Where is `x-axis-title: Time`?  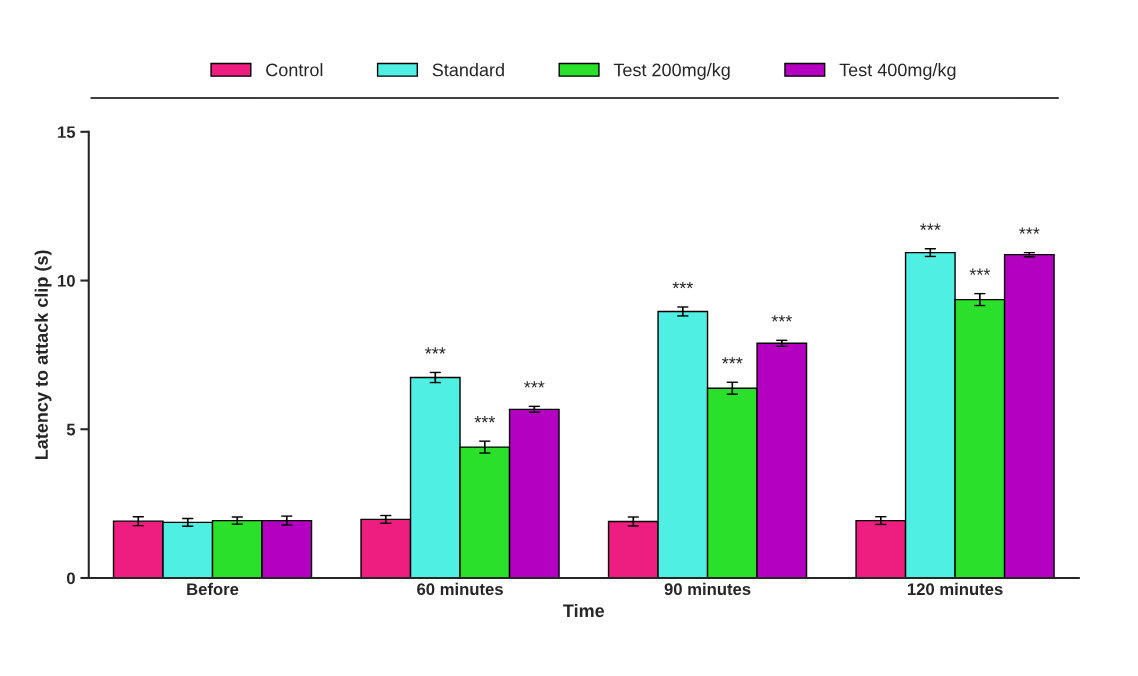 x-axis-title: Time is located at coordinates (584, 610).